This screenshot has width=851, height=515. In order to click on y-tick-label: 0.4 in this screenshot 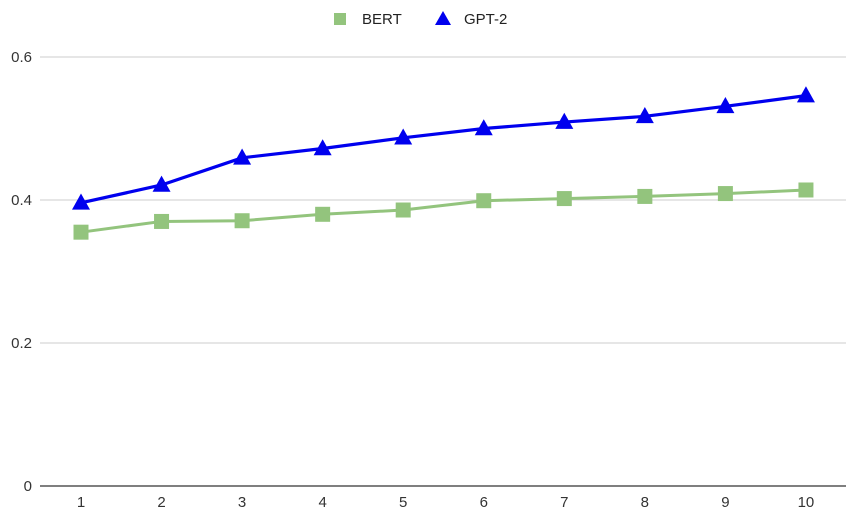, I will do `click(21, 200)`.